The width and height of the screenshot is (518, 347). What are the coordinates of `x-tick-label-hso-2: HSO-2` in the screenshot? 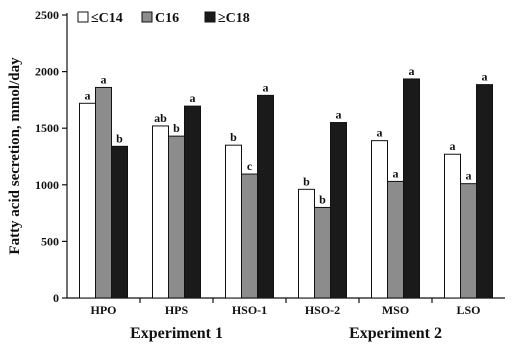 It's located at (322, 310).